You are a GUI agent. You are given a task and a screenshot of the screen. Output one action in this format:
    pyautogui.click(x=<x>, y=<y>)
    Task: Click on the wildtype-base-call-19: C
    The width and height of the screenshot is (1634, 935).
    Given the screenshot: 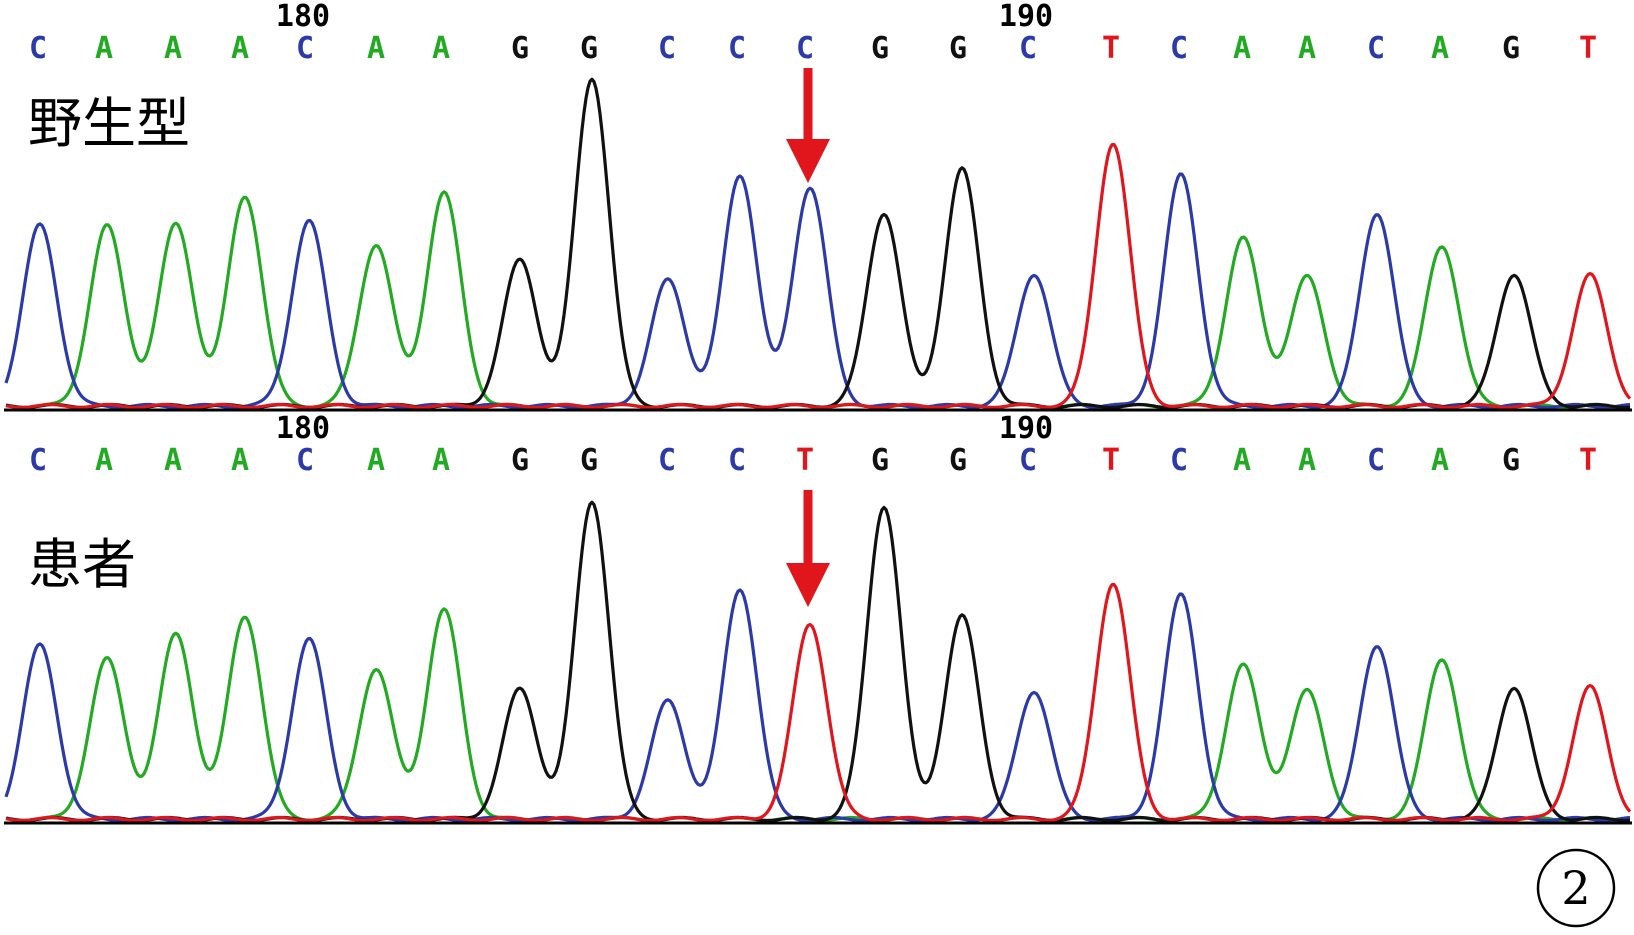 What is the action you would take?
    pyautogui.click(x=1376, y=48)
    